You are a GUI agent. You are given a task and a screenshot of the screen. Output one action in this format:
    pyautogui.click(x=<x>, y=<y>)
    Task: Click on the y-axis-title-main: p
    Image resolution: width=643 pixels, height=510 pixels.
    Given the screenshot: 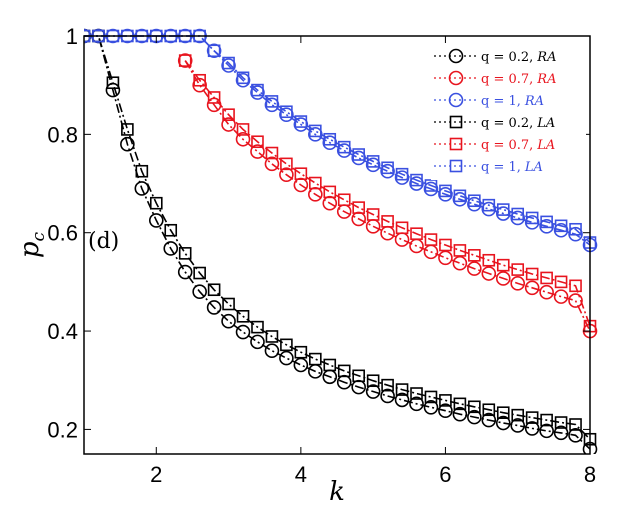 What is the action you would take?
    pyautogui.click(x=30, y=249)
    